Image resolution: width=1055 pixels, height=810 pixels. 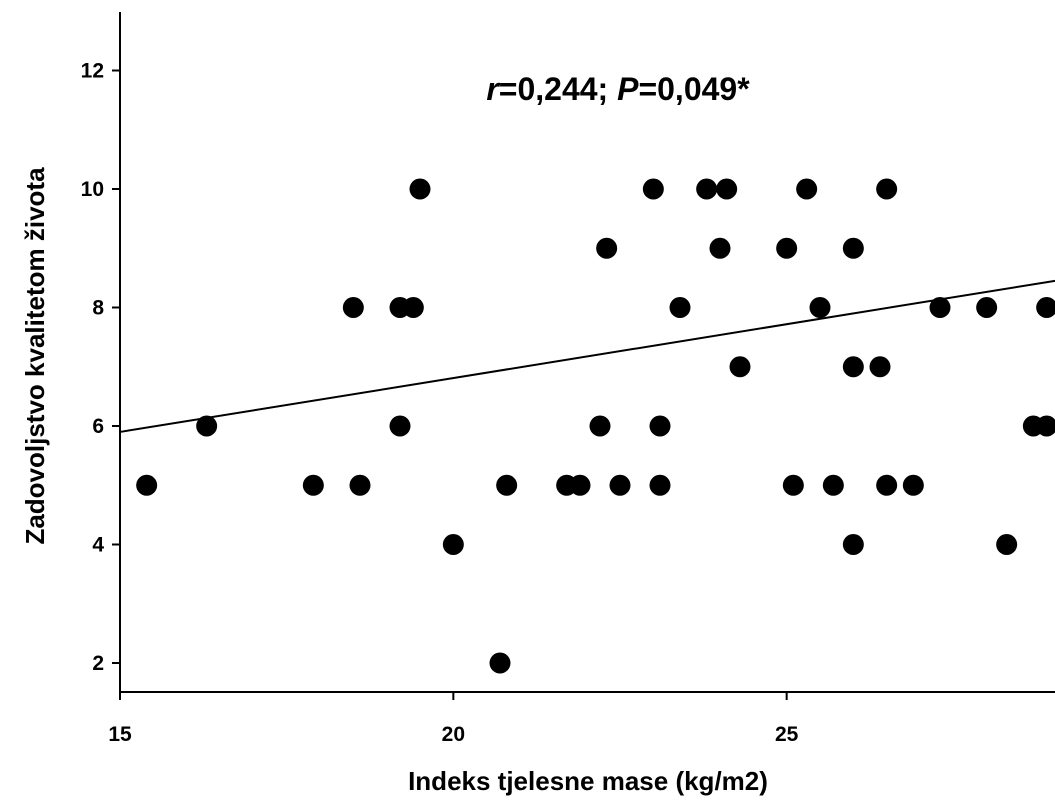 I want to click on p-value: =0,049*, so click(x=694, y=89).